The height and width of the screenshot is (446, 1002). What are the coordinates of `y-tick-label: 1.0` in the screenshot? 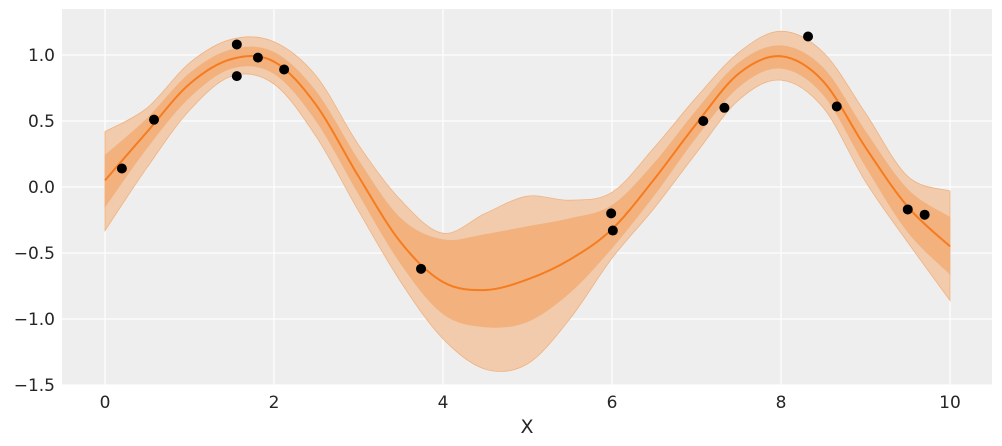 It's located at (41, 56).